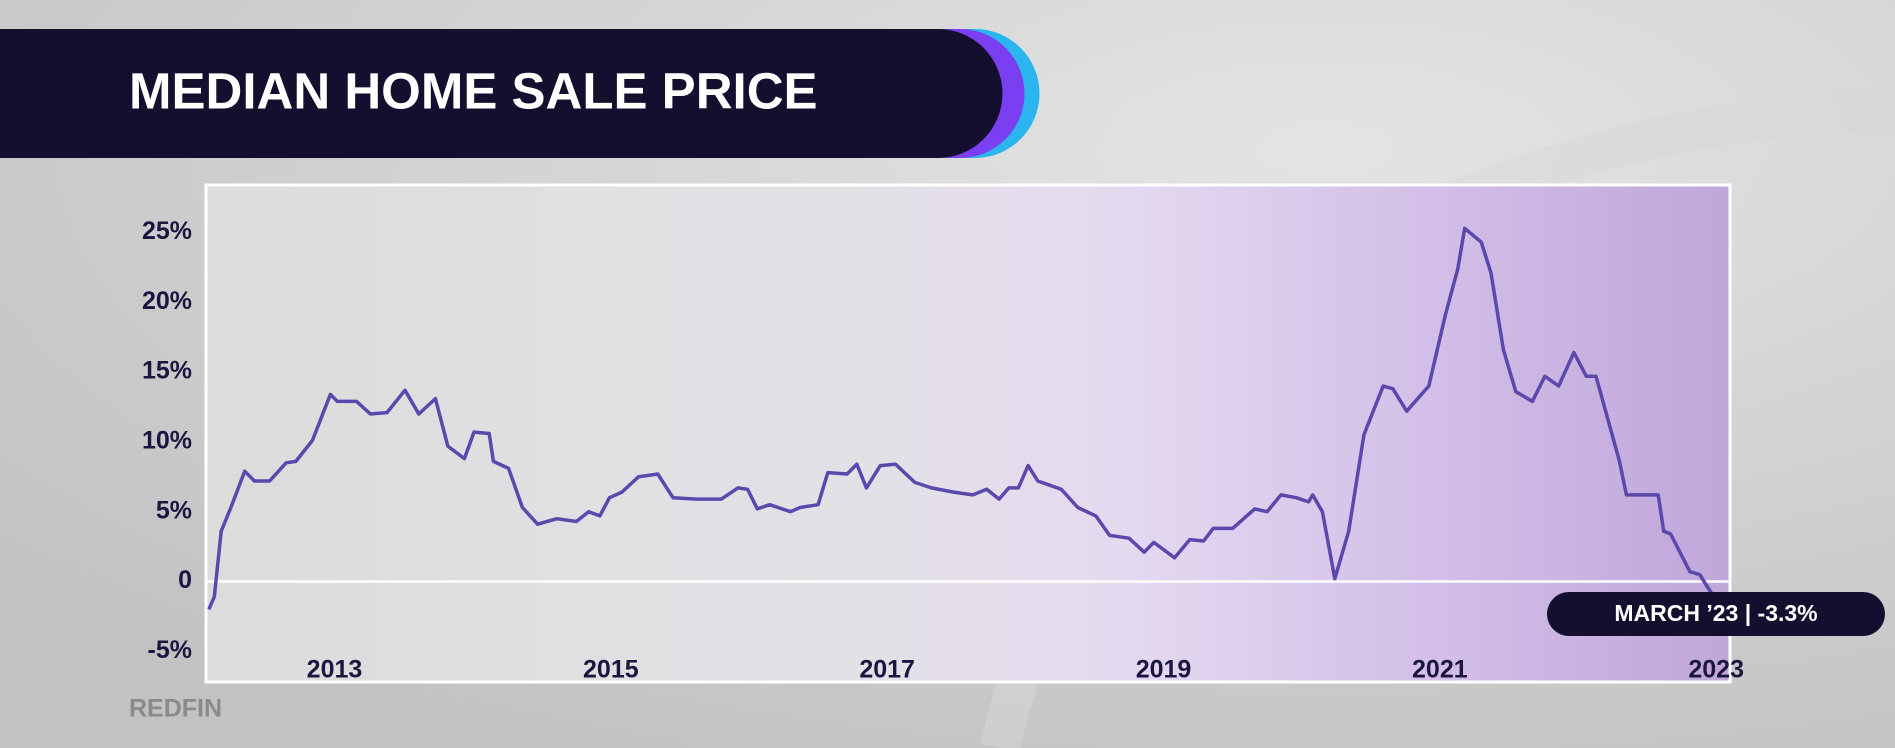 The height and width of the screenshot is (748, 1895). Describe the element at coordinates (170, 650) in the screenshot. I see `y-tick-label: -5%` at that location.